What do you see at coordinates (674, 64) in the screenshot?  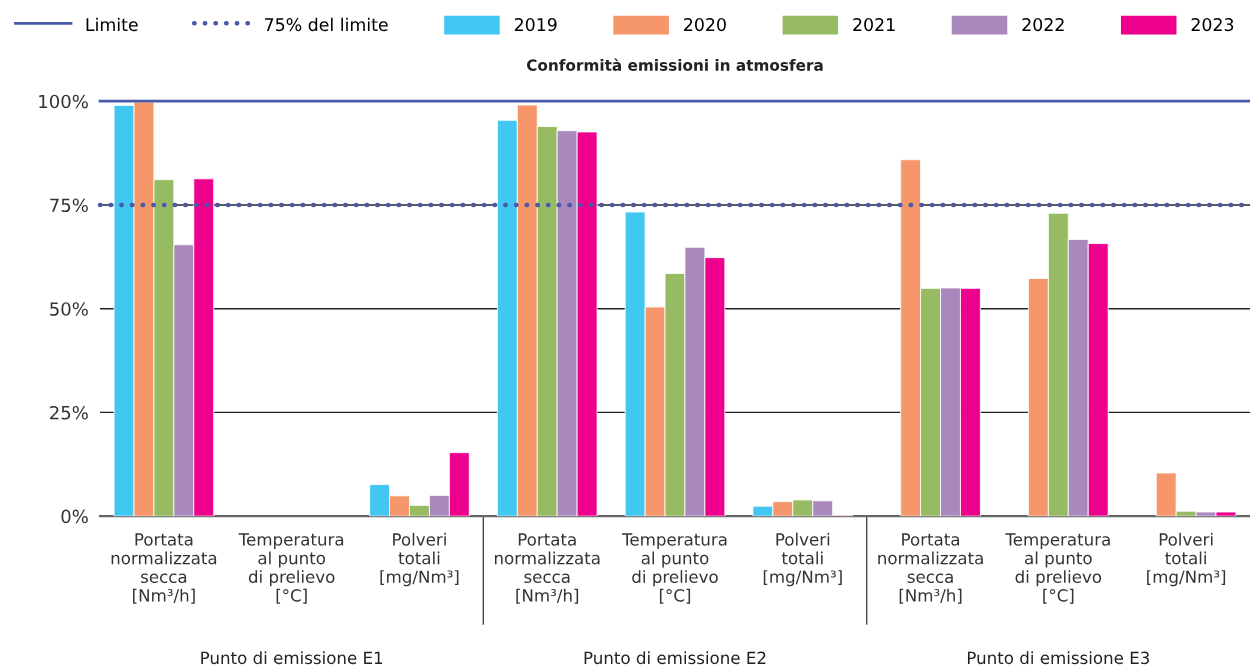 I see `chart-title: Conformità emissioni in atmosfera` at bounding box center [674, 64].